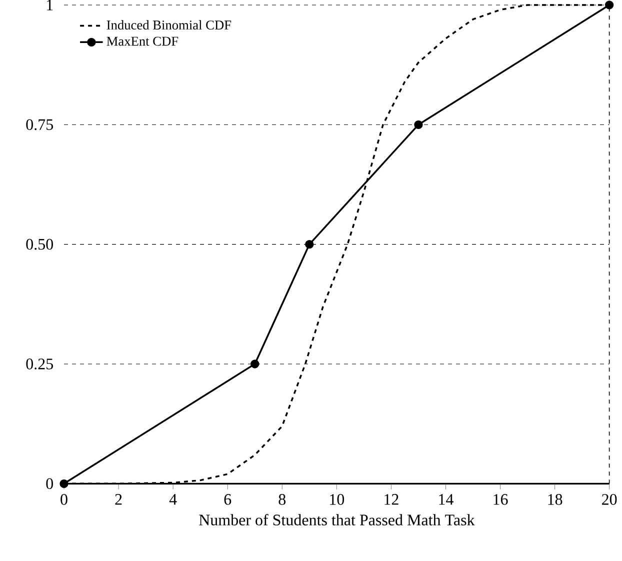  What do you see at coordinates (118, 499) in the screenshot?
I see `x-tick-label: 2` at bounding box center [118, 499].